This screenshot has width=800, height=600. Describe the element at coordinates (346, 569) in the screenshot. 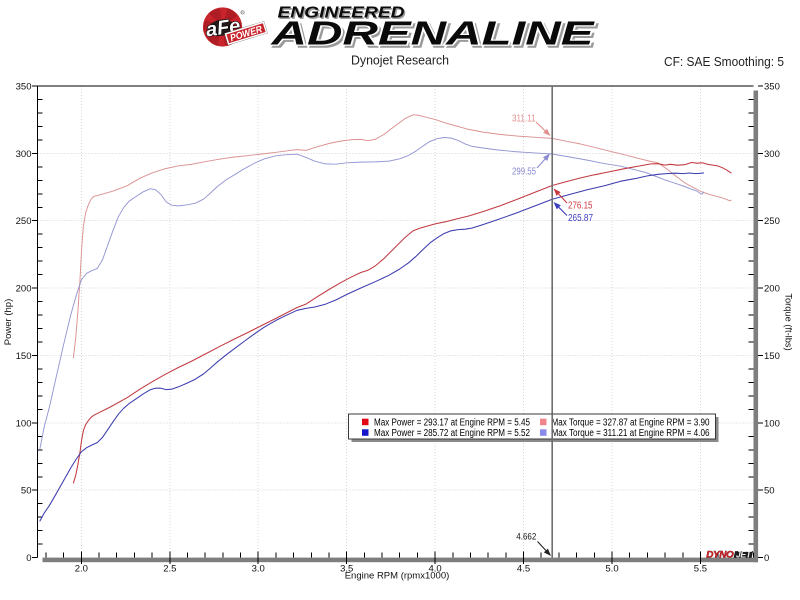

I see `svg-text: 3.5` at that location.